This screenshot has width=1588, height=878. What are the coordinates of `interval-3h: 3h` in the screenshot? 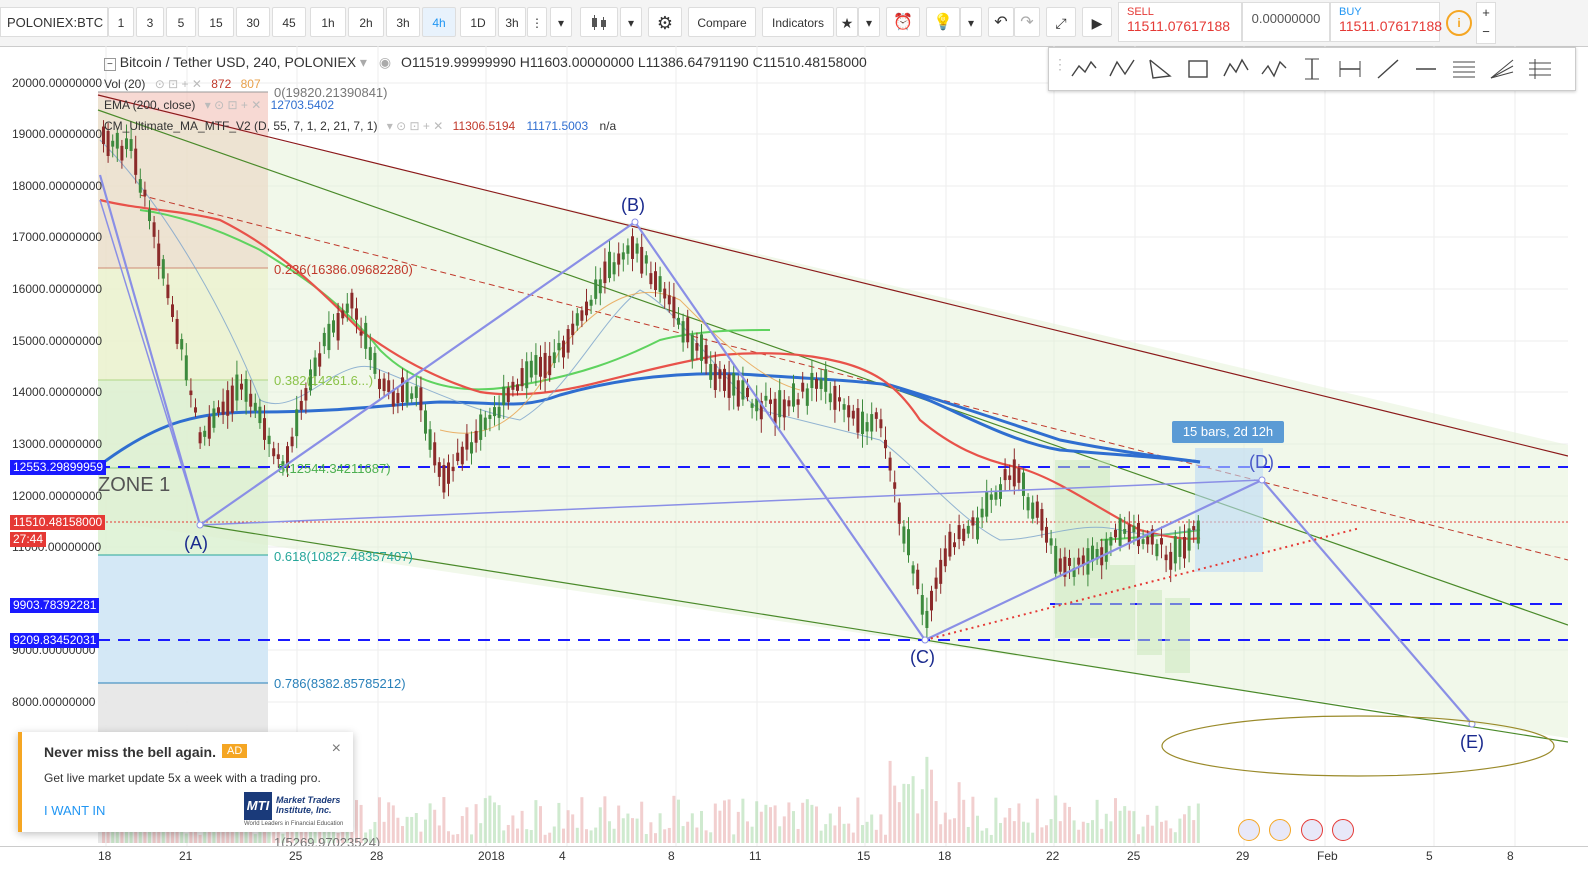 It's located at (403, 22).